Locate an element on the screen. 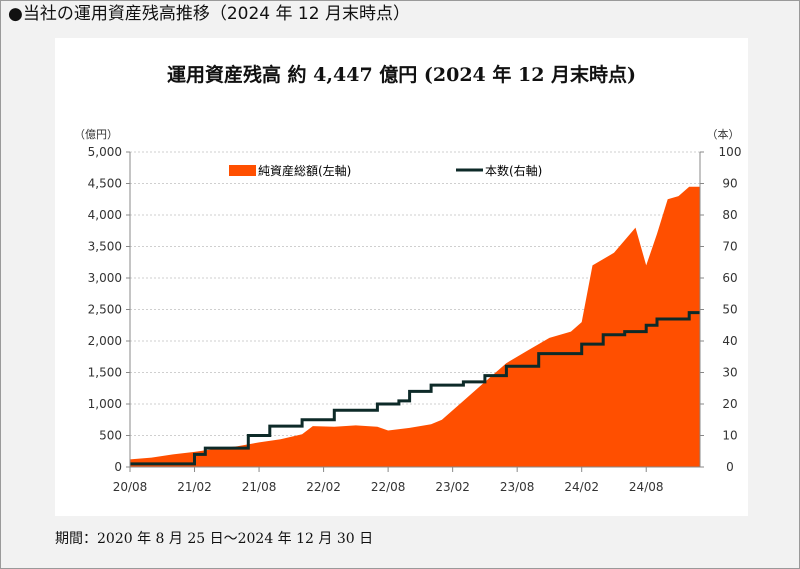  legend-item-net-assets: 純資産総額(左軸) is located at coordinates (290, 170).